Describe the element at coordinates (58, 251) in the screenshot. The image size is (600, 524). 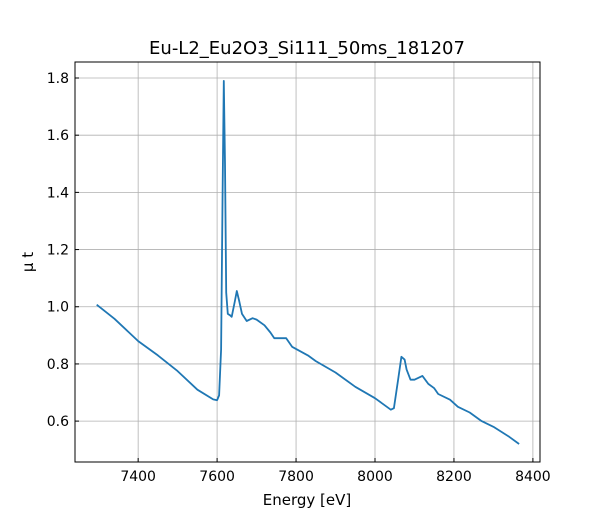
I see `y-tick-label: 1.2` at that location.